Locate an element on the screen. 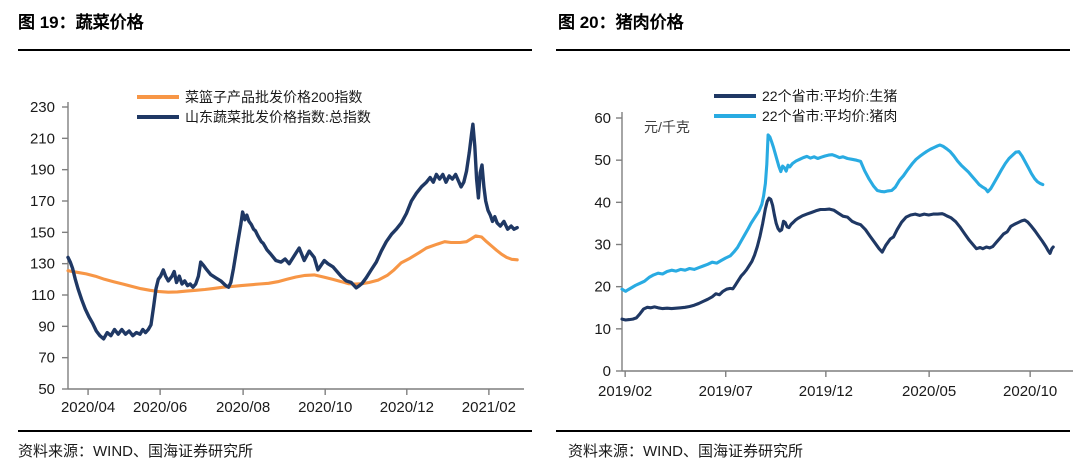 The height and width of the screenshot is (469, 1080). y-tick-label: 230 is located at coordinates (42, 107).